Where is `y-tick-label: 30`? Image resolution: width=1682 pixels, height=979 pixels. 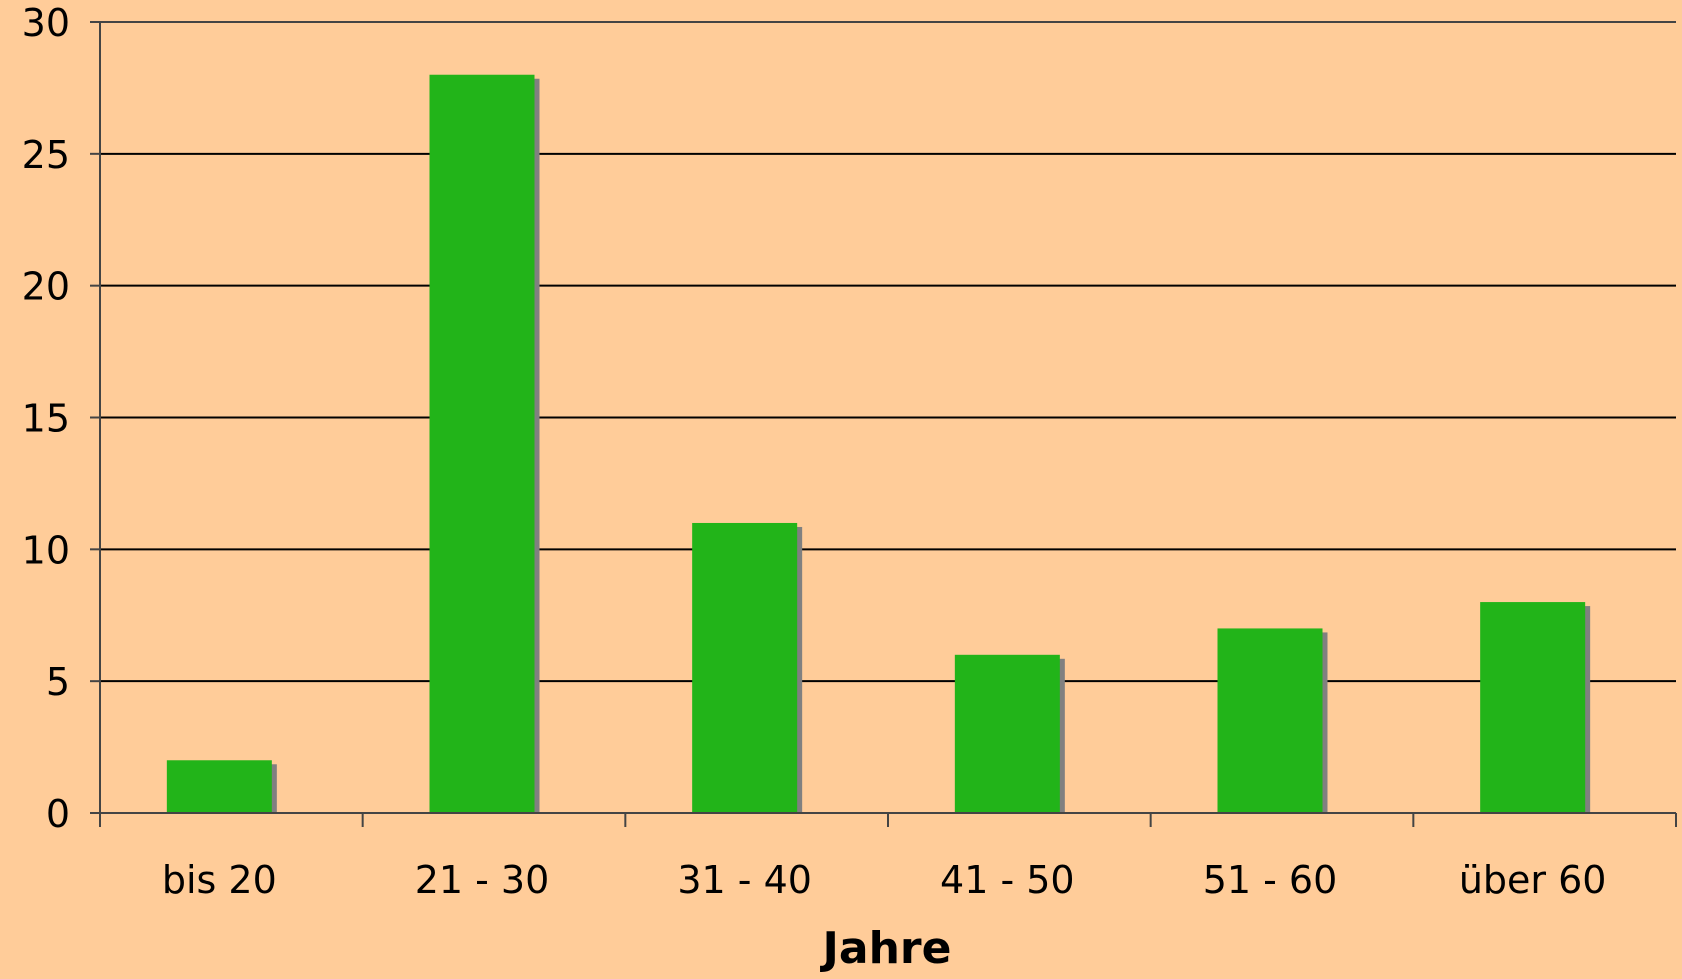 y-tick-label: 30 is located at coordinates (46, 23).